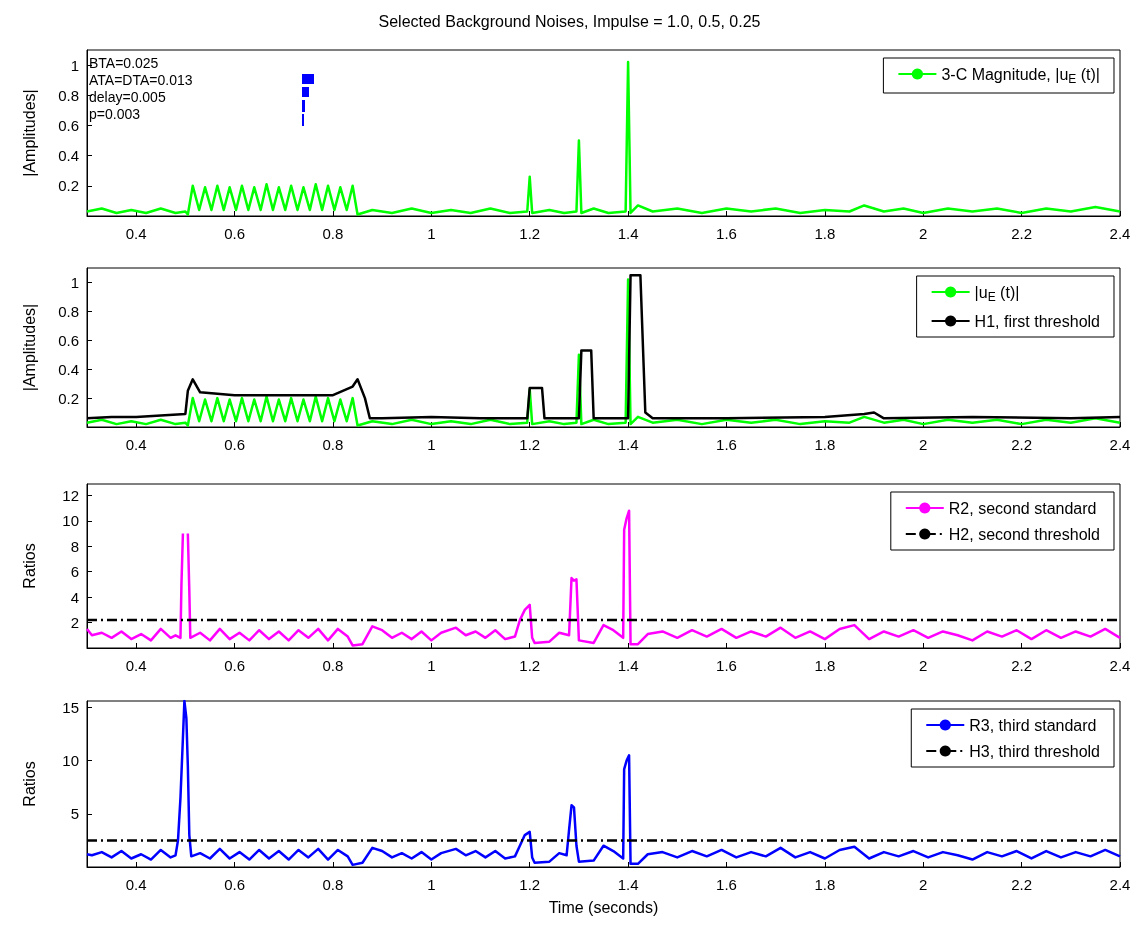 Image resolution: width=1139 pixels, height=926 pixels. Describe the element at coordinates (1034, 751) in the screenshot. I see `legend-label: H3, third threshold` at that location.